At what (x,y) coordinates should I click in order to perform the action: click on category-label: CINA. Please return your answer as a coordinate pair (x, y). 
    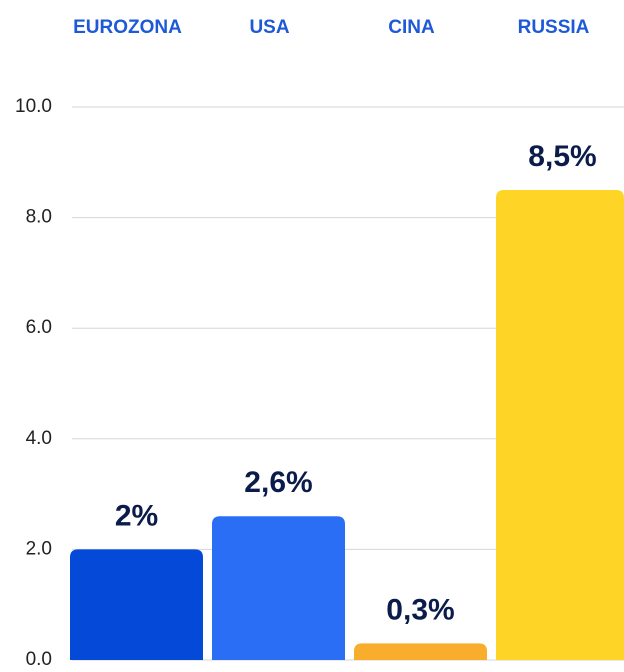
    Looking at the image, I should click on (411, 27).